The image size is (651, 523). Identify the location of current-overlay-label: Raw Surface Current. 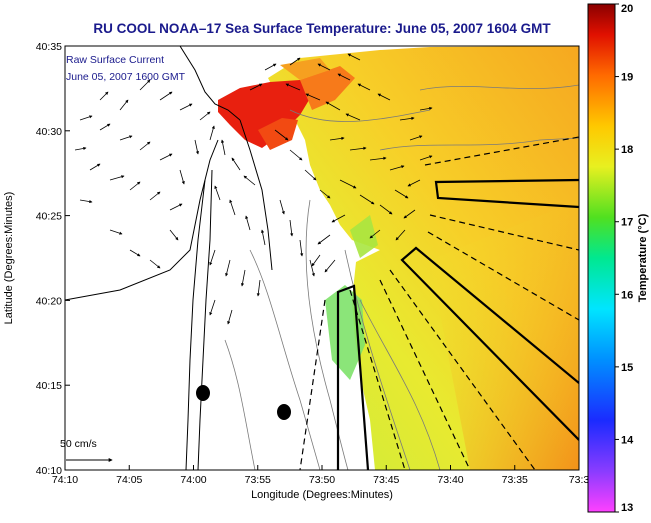
(115, 60).